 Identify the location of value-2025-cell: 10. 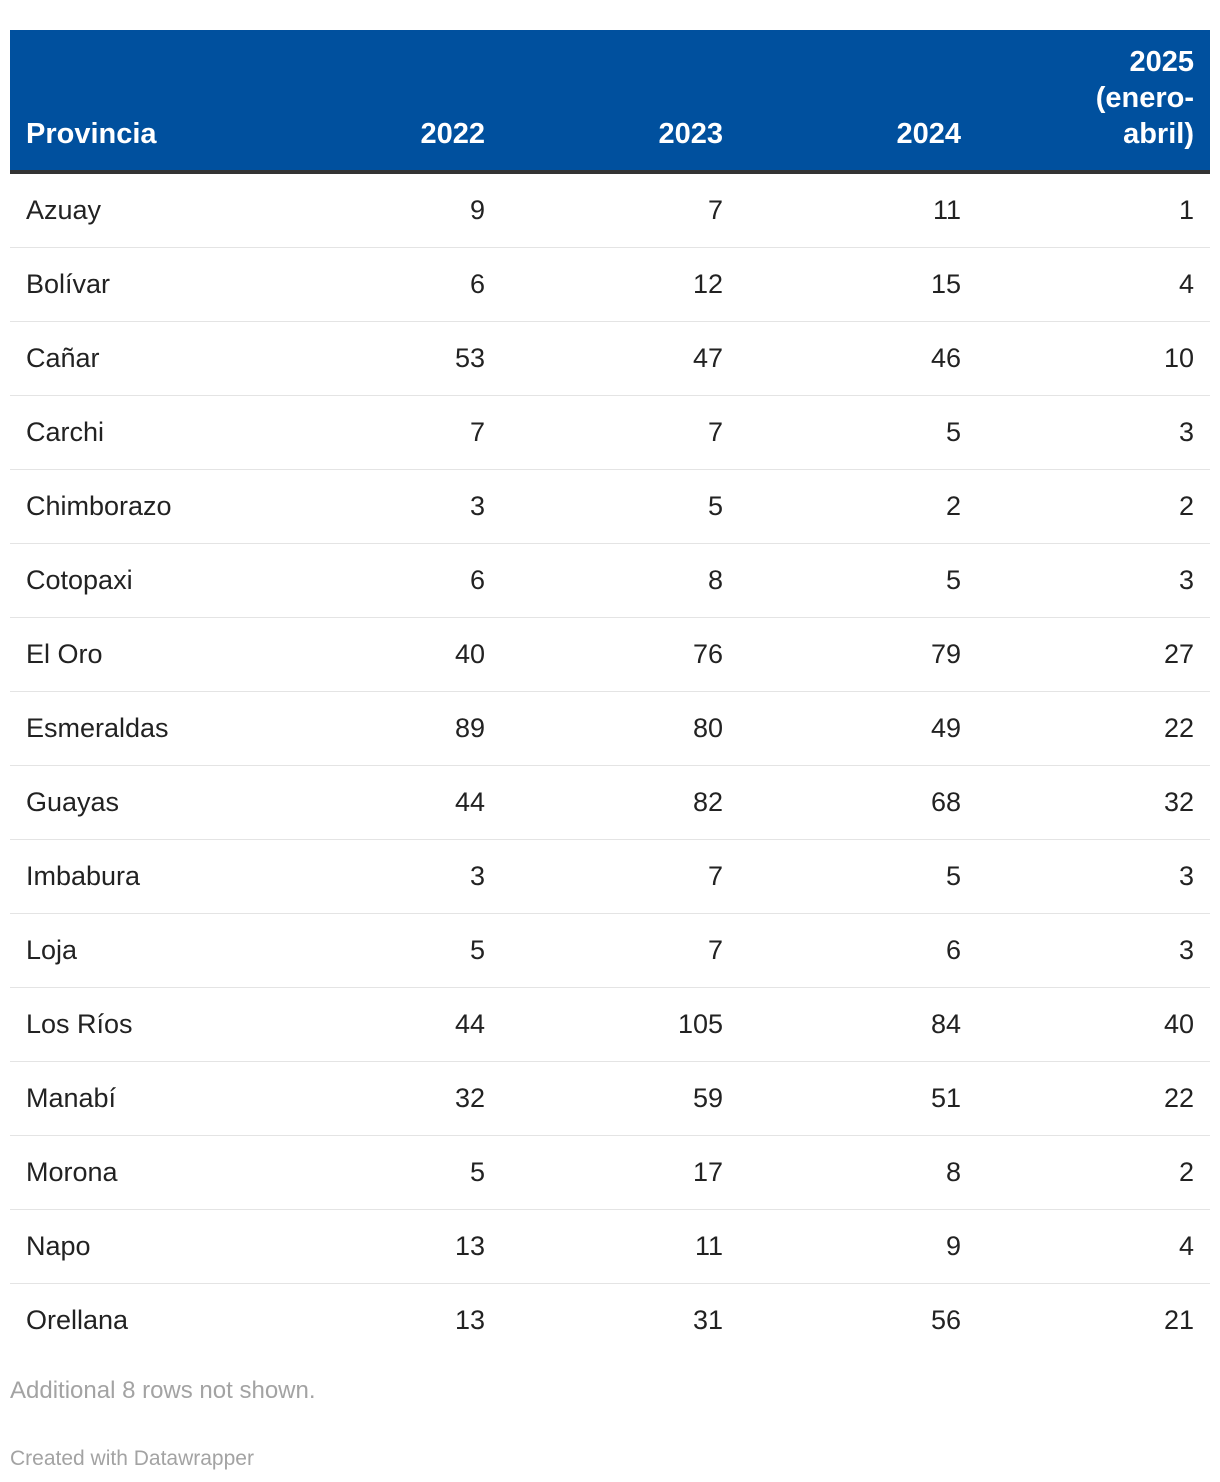
(1178, 358).